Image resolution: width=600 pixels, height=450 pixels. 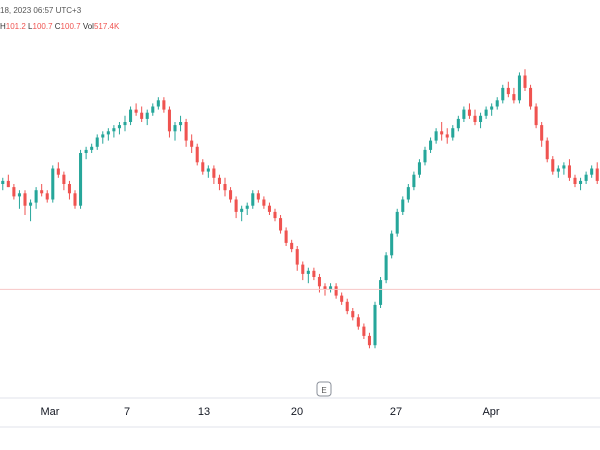 I want to click on x-tick-label: 20, so click(x=297, y=412).